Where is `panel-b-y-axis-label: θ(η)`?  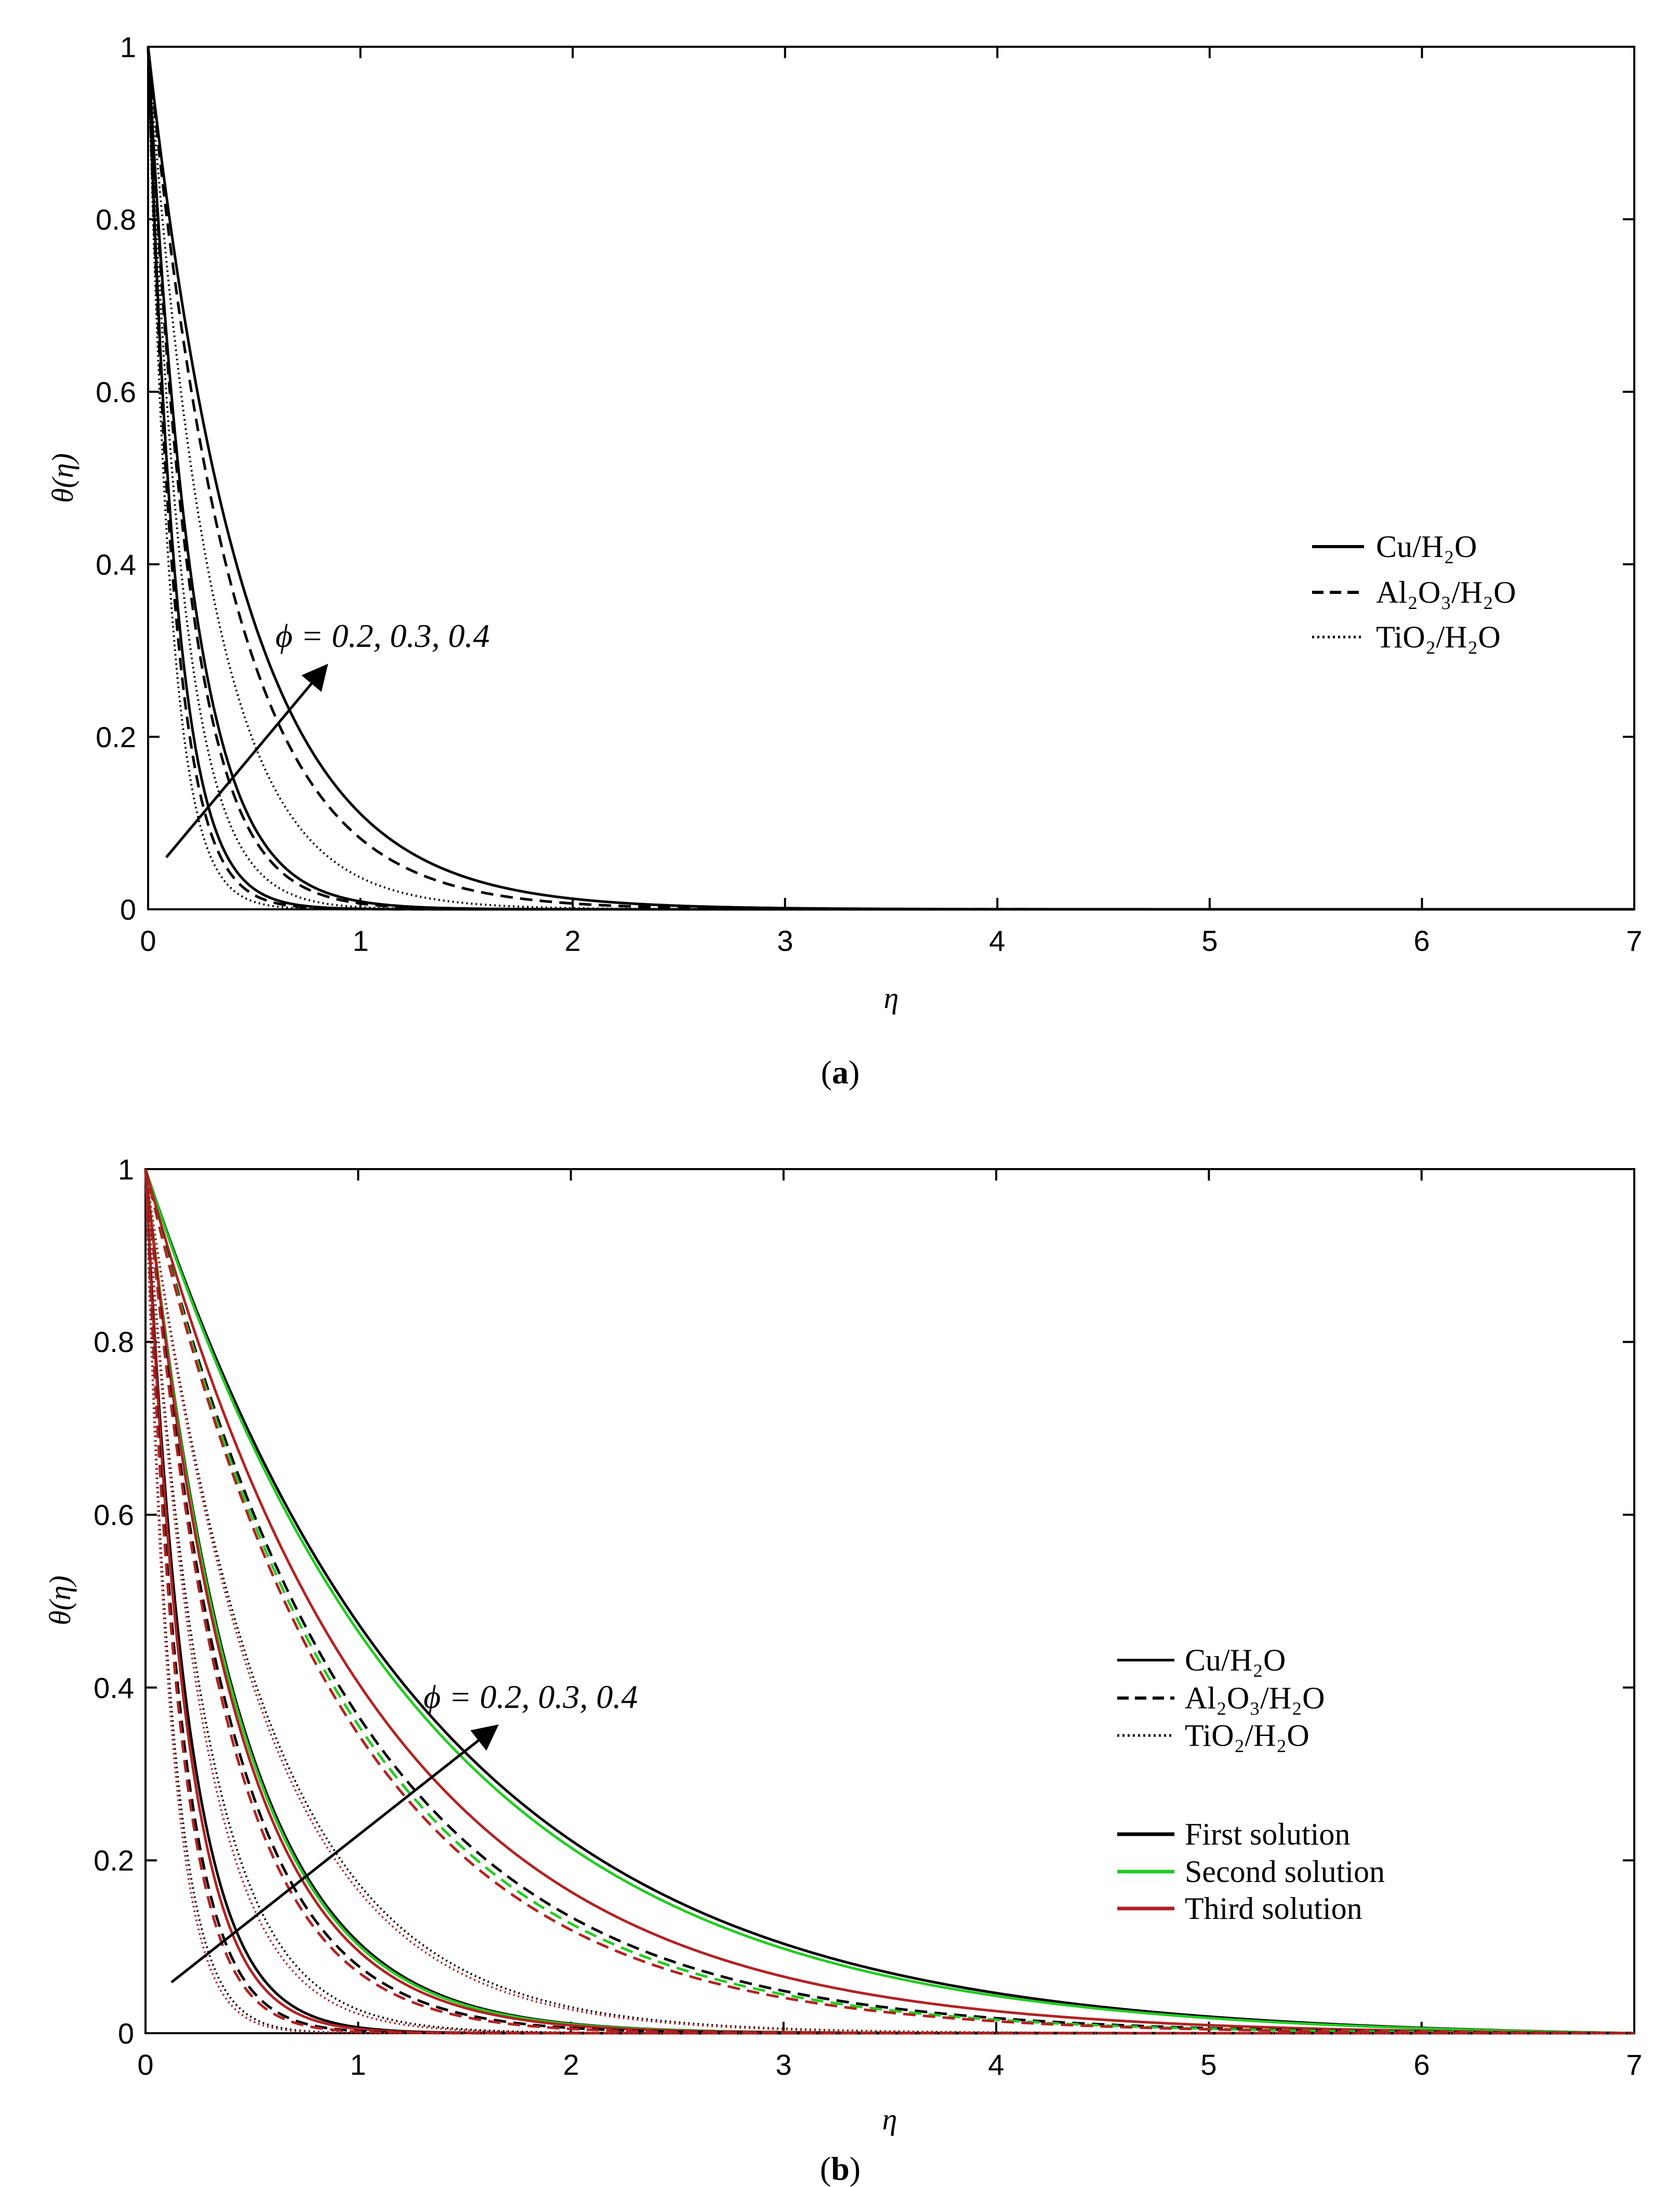 panel-b-y-axis-label: θ(η) is located at coordinates (60, 1600).